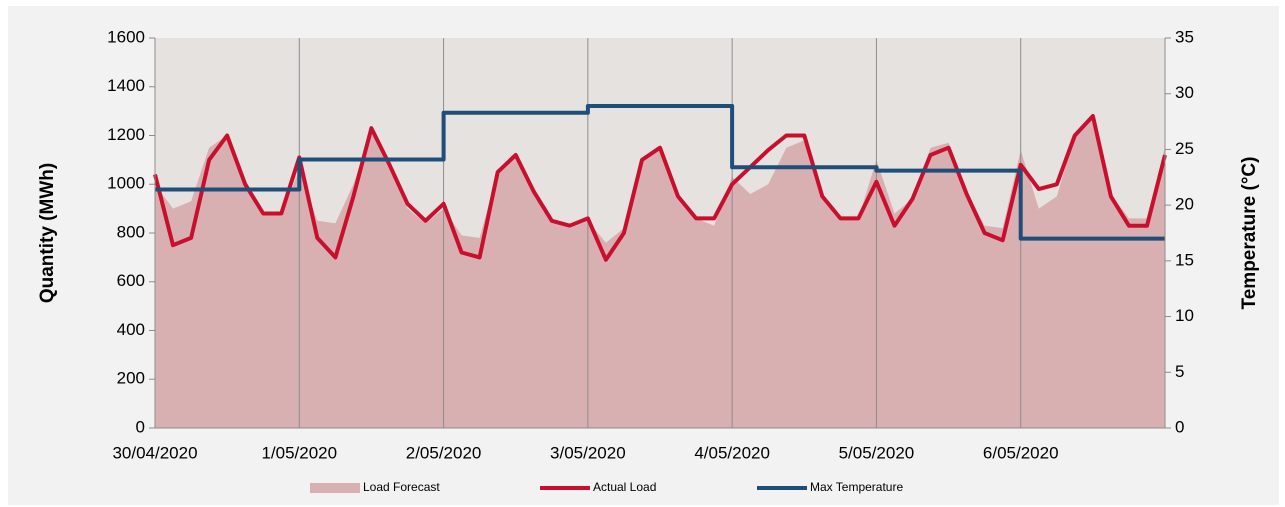  What do you see at coordinates (1184, 148) in the screenshot?
I see `y2-tick-label: 25` at bounding box center [1184, 148].